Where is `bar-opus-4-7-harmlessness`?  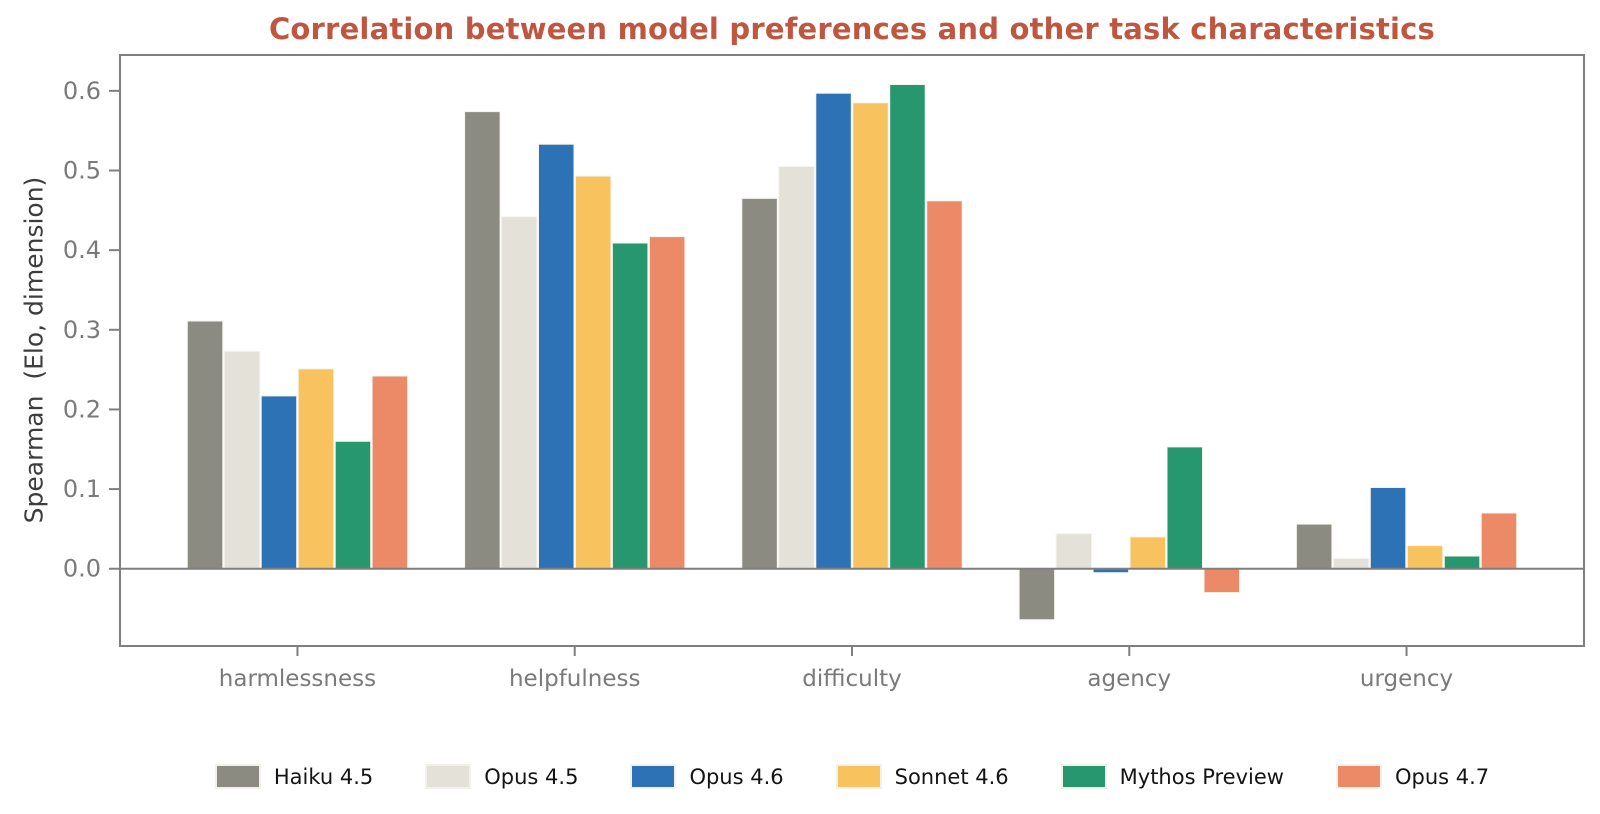 bar-opus-4-7-harmlessness is located at coordinates (390, 472).